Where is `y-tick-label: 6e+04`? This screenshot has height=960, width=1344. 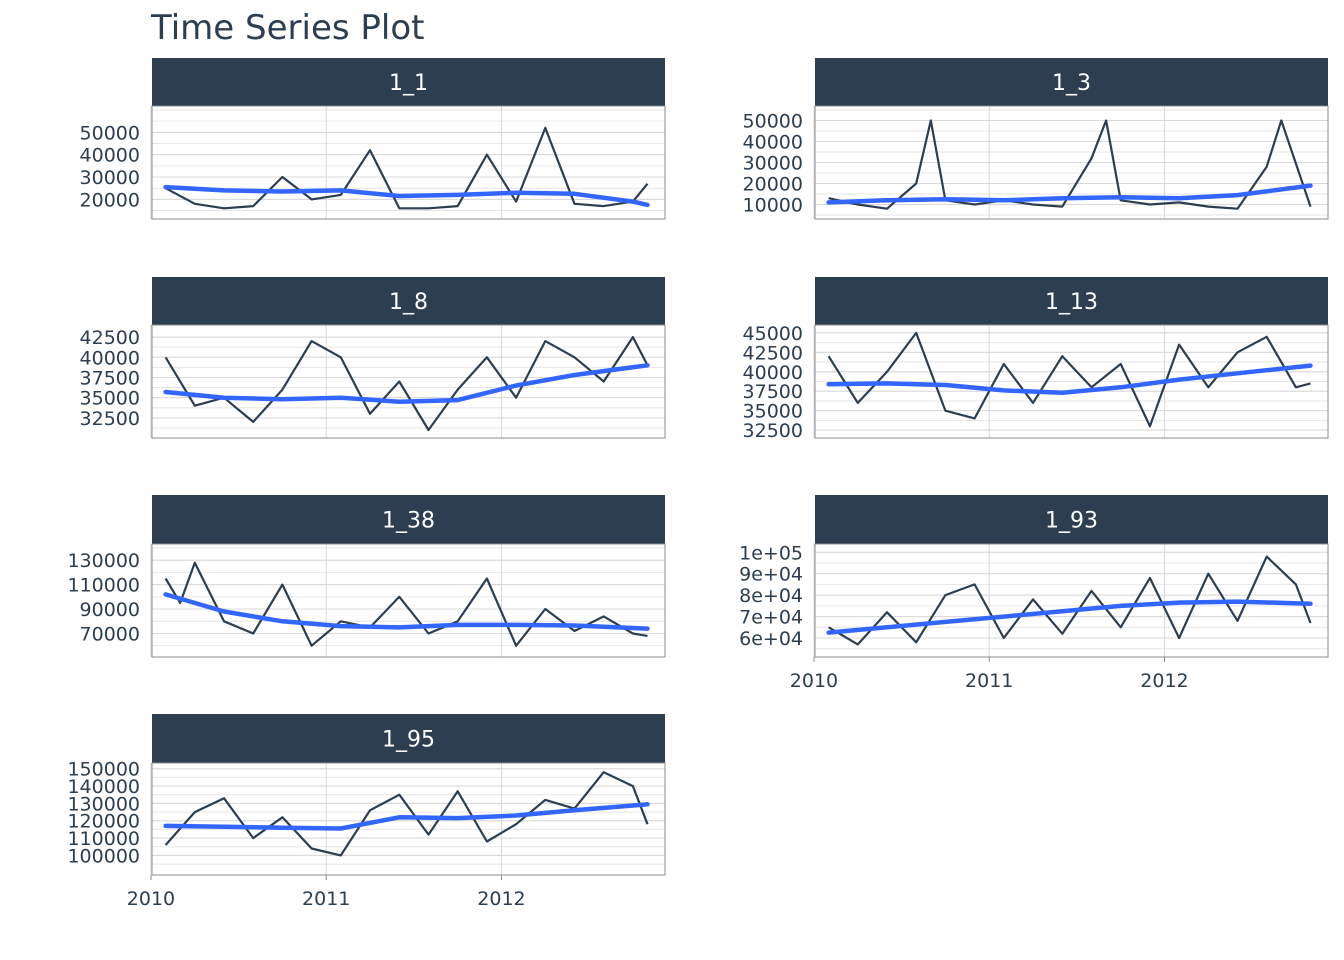
y-tick-label: 6e+04 is located at coordinates (771, 639).